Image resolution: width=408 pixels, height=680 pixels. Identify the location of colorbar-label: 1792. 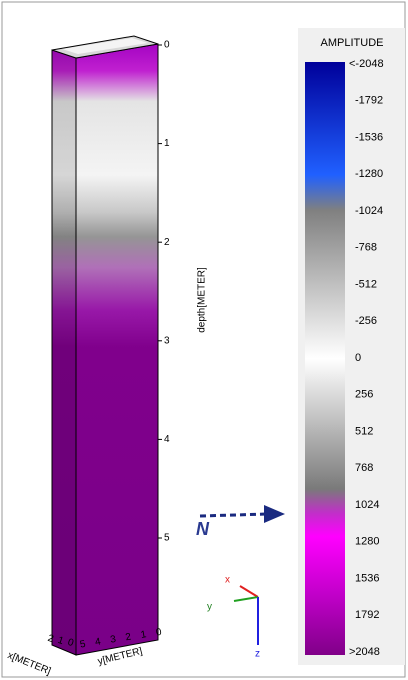
(367, 615).